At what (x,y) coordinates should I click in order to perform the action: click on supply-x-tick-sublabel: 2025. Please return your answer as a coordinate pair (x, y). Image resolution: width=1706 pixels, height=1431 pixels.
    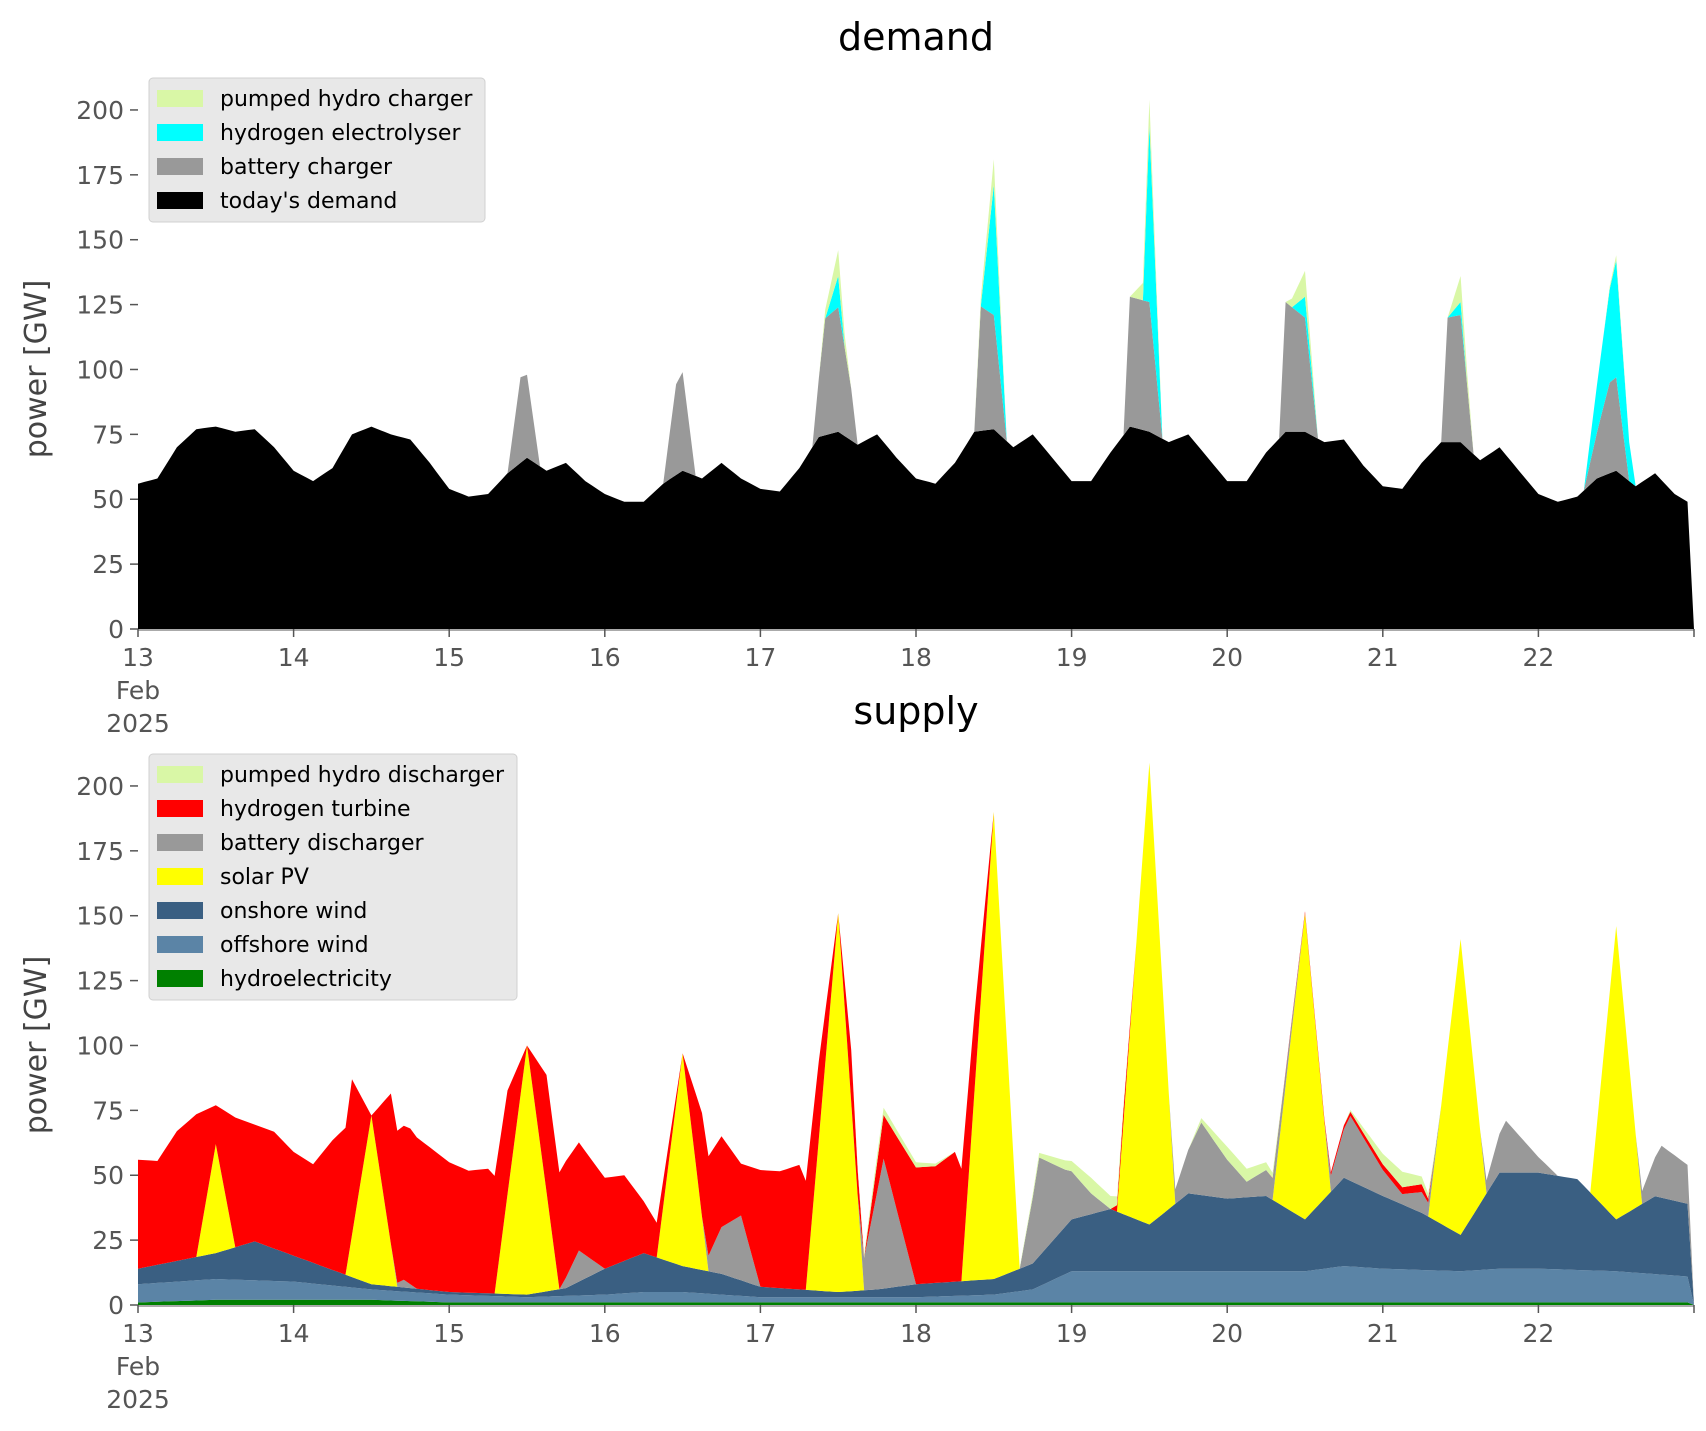
    Looking at the image, I should click on (138, 1399).